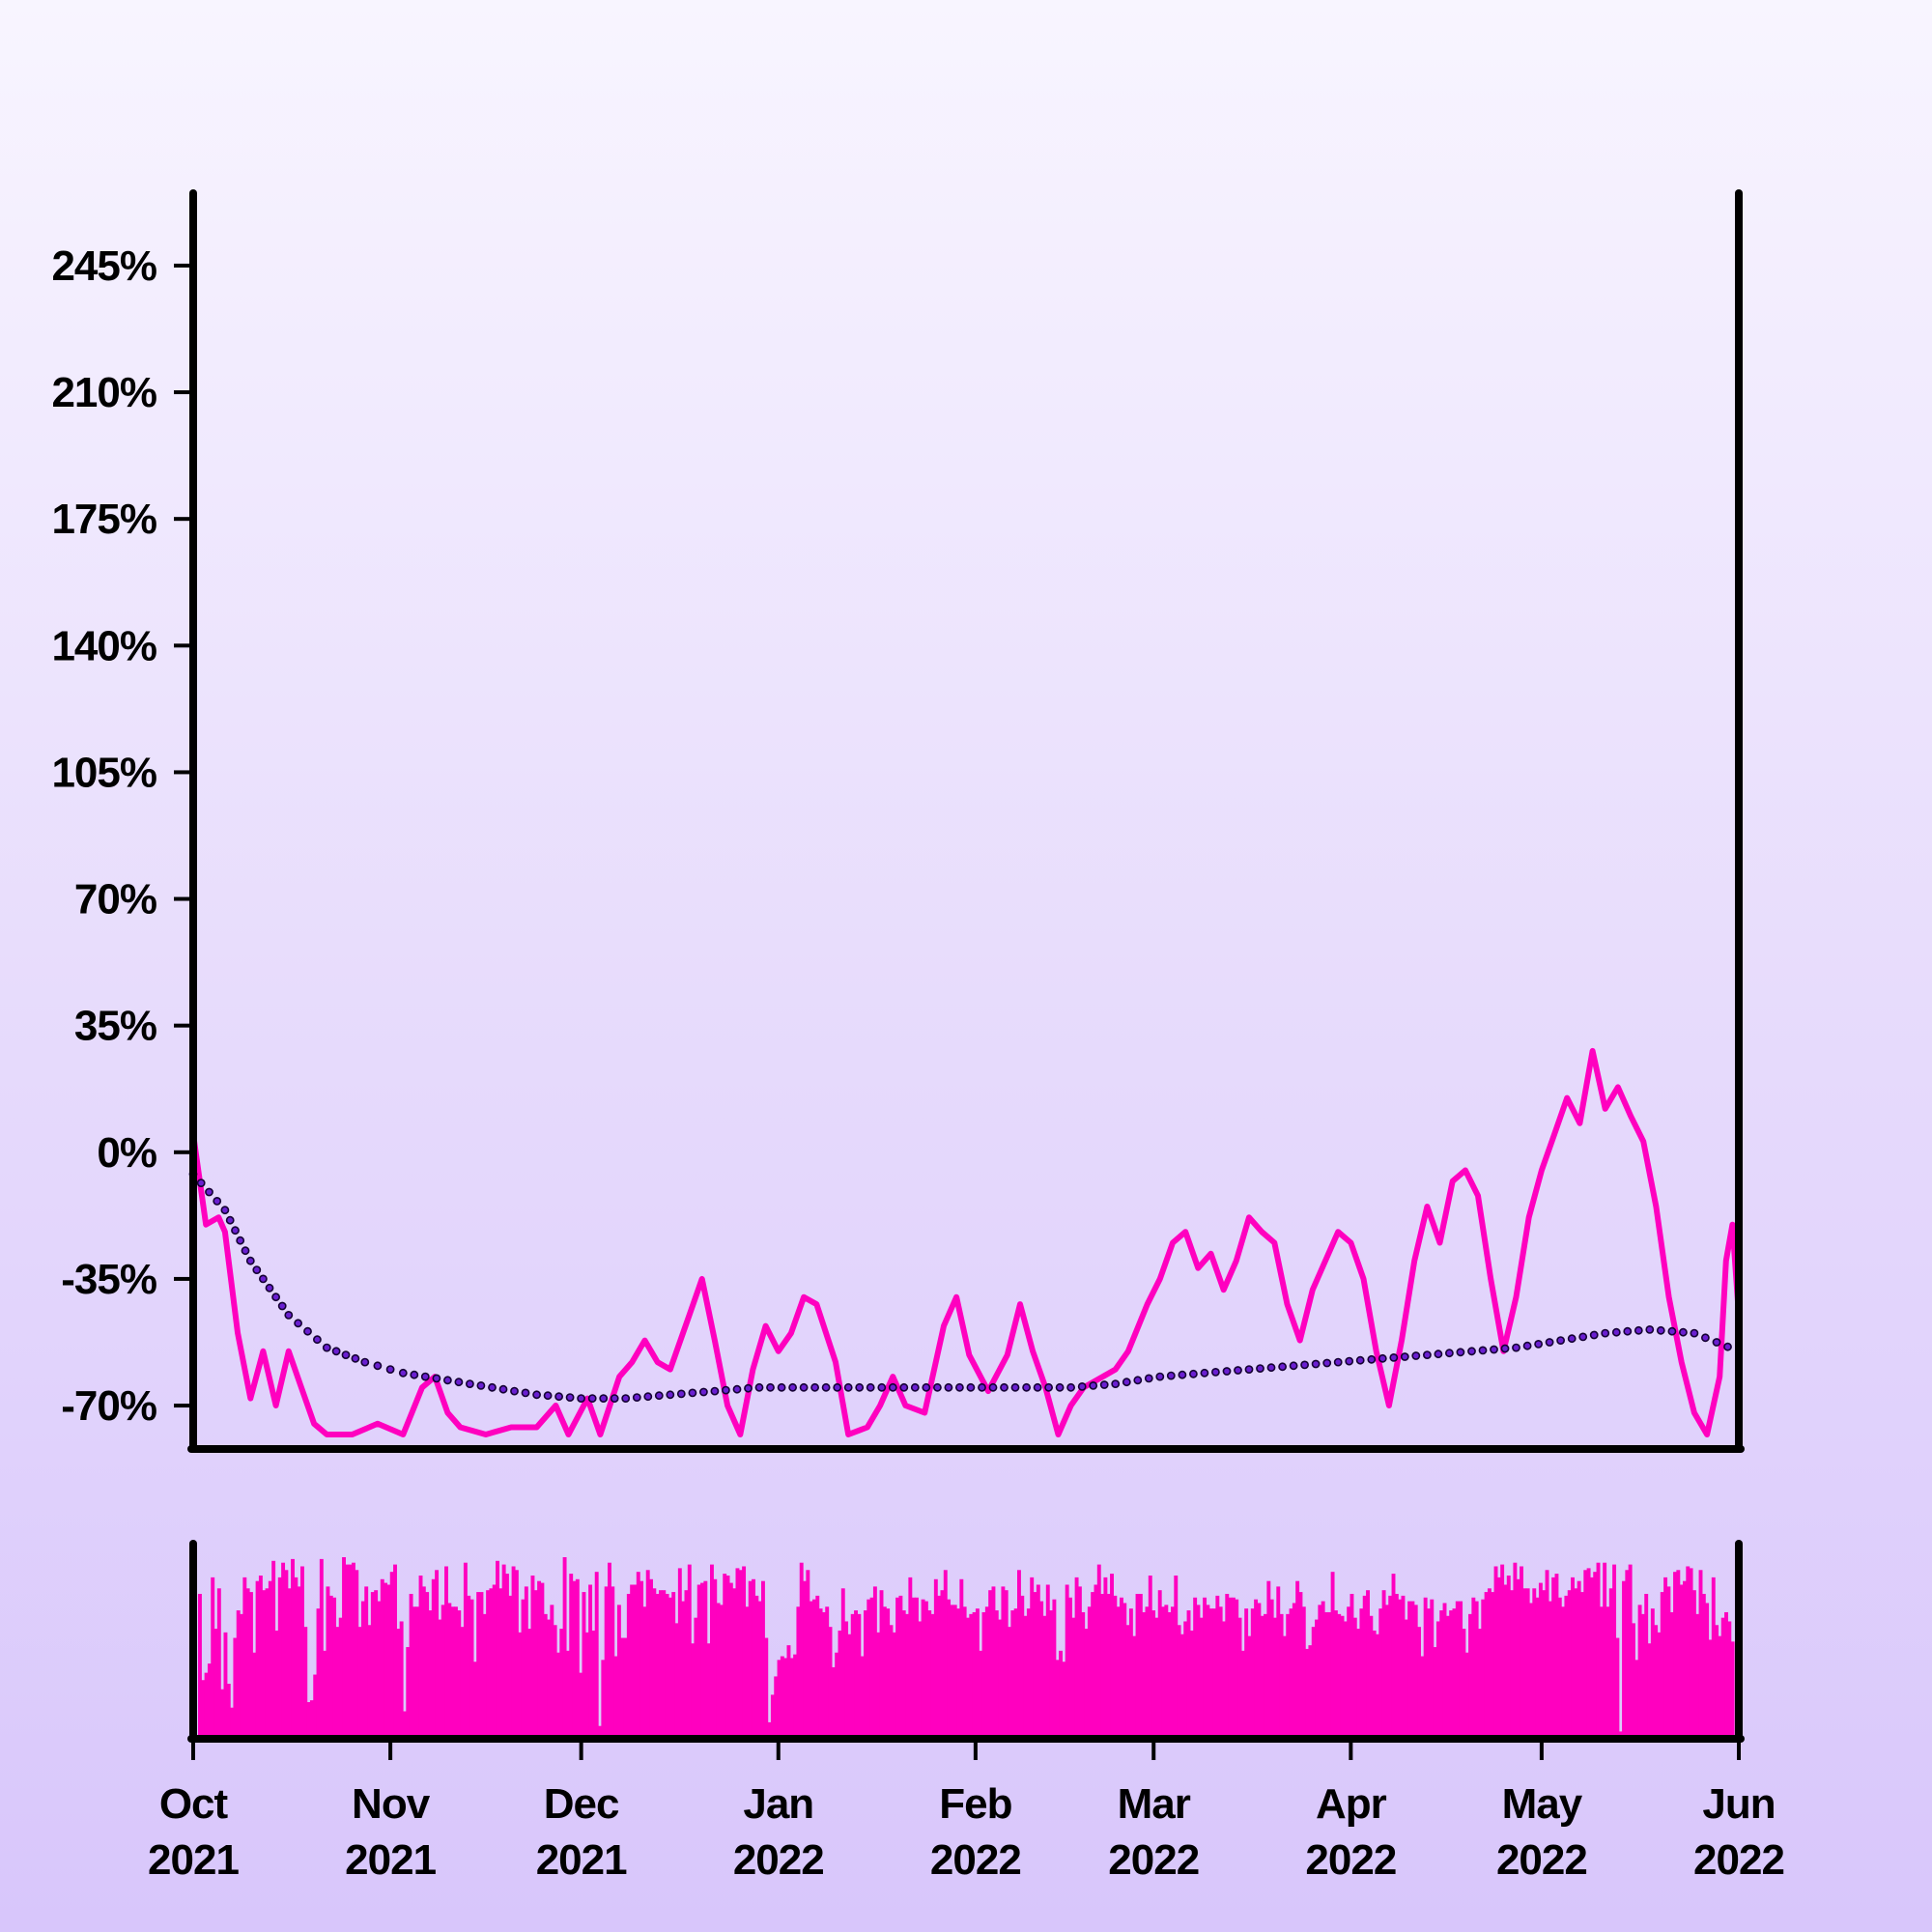  Describe the element at coordinates (108, 1279) in the screenshot. I see `y-tick-label: -35%` at that location.